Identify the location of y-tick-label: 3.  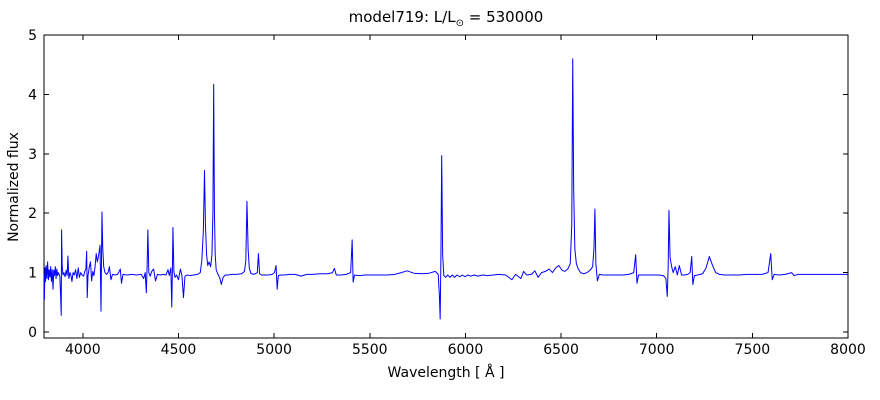
(32, 155).